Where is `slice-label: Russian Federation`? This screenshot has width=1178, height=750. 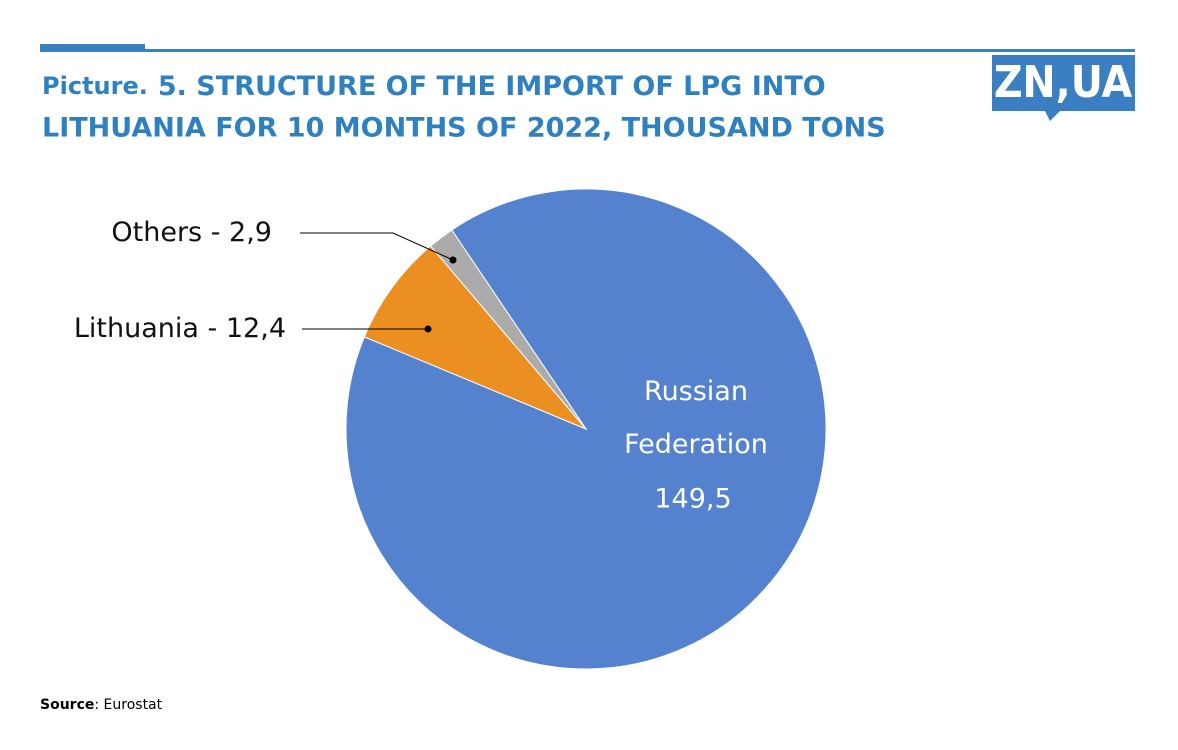 slice-label: Russian Federation is located at coordinates (696, 418).